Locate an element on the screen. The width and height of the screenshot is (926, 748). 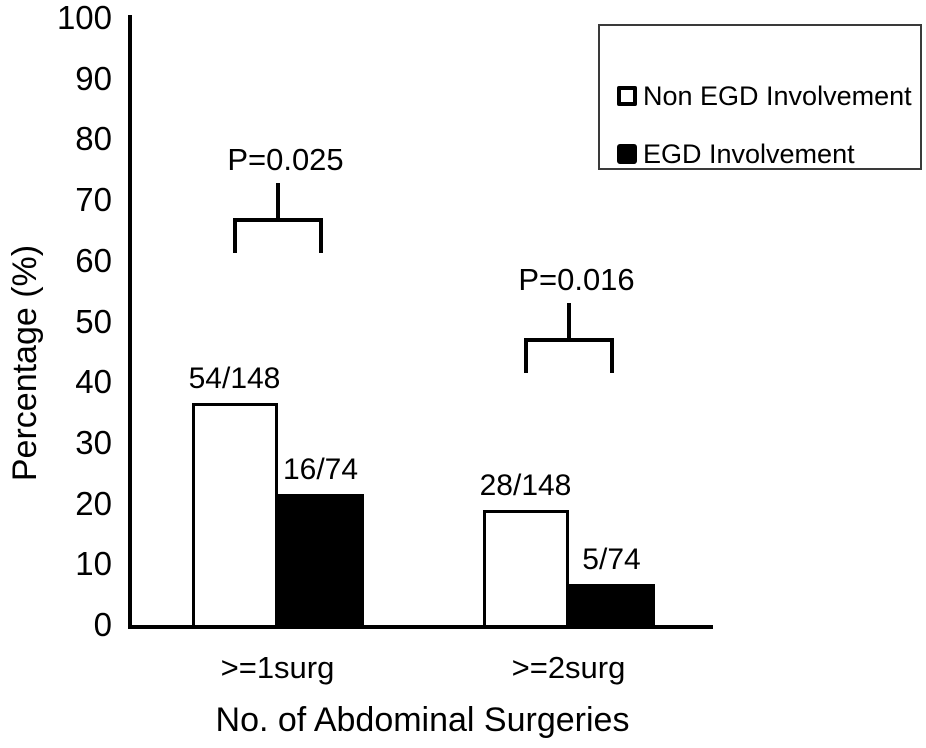
legend-item-egd: EGD Involvement is located at coordinates (736, 154).